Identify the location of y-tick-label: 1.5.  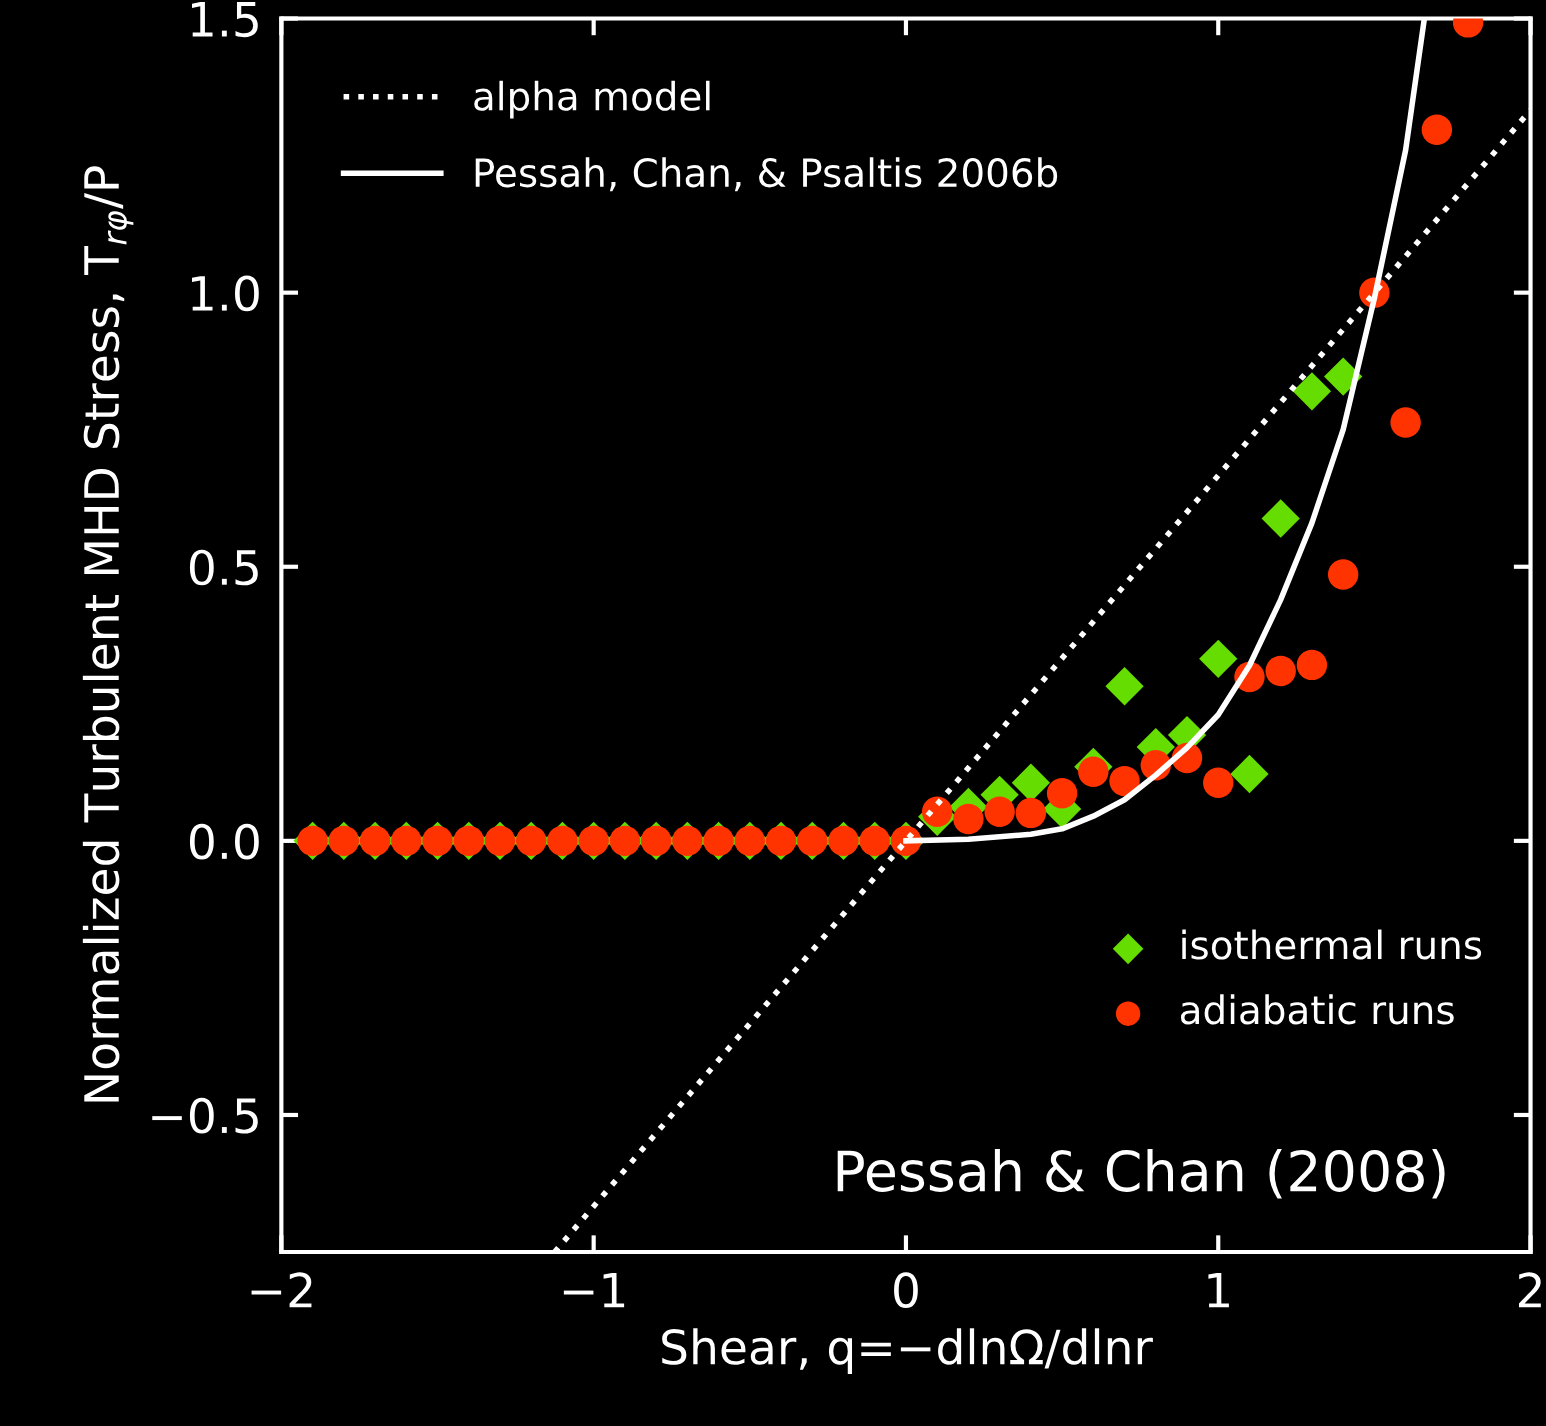
(225, 20).